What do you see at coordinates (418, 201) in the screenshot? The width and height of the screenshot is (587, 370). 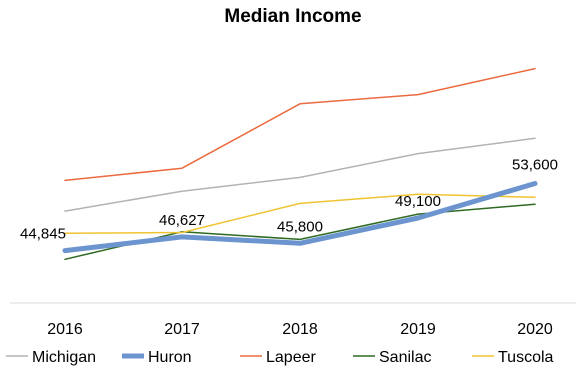 I see `data-label: 49,100` at bounding box center [418, 201].